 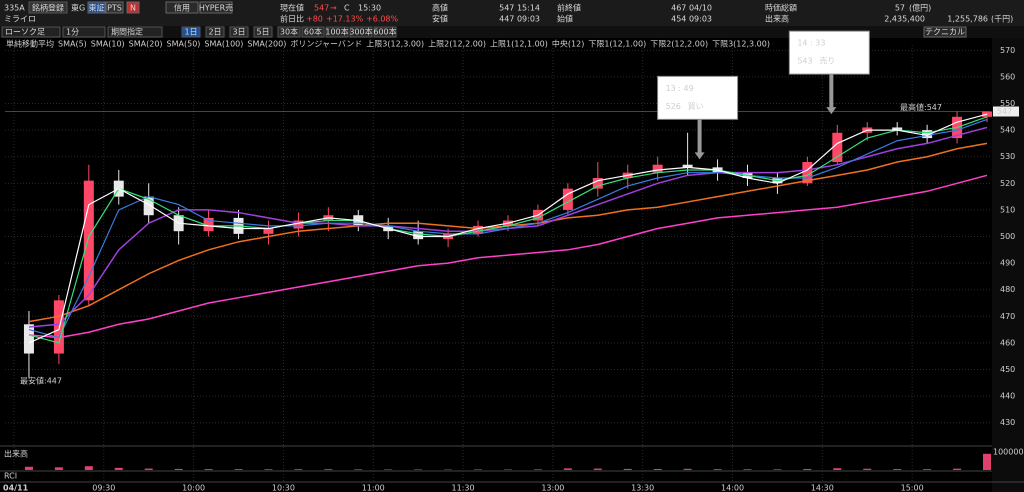 What do you see at coordinates (1007, 76) in the screenshot?
I see `y-tick-label: 560` at bounding box center [1007, 76].